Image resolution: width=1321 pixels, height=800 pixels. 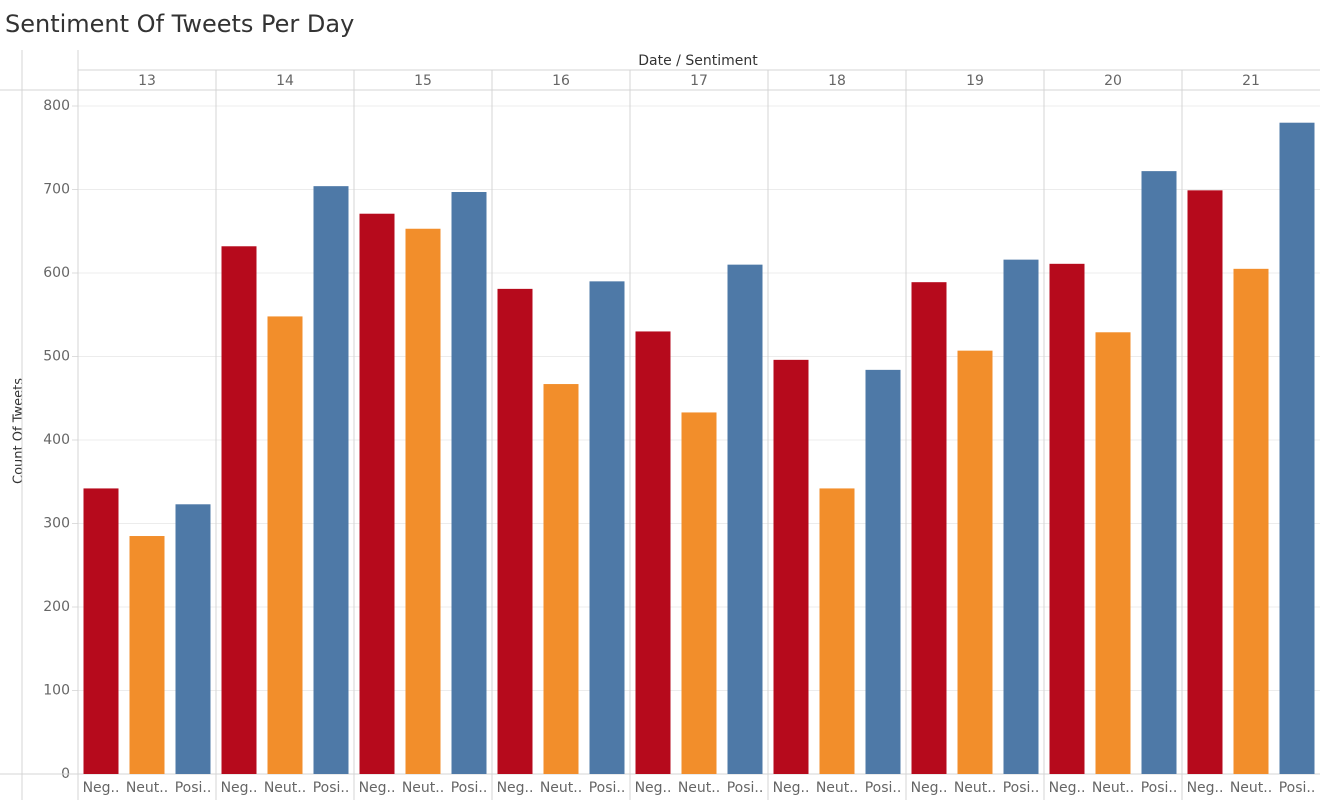 I want to click on y-tick-label: 700, so click(x=56, y=190).